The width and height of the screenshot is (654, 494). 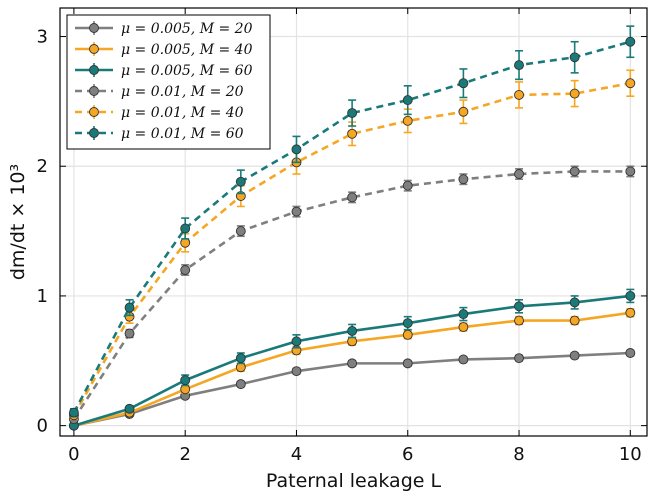 I want to click on y-tick-label: 2, so click(x=42, y=166).